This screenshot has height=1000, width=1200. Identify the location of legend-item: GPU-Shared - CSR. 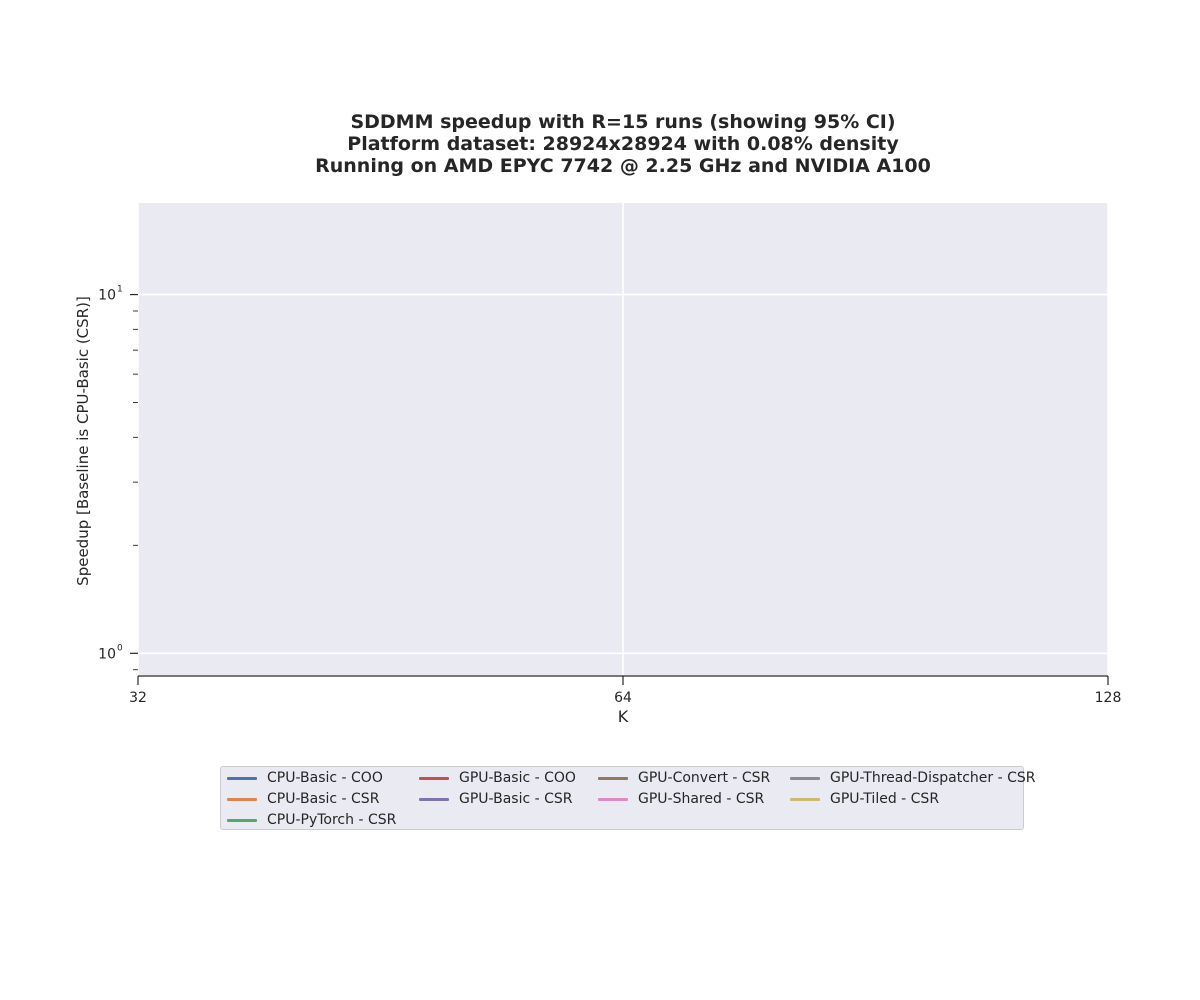
(681, 799).